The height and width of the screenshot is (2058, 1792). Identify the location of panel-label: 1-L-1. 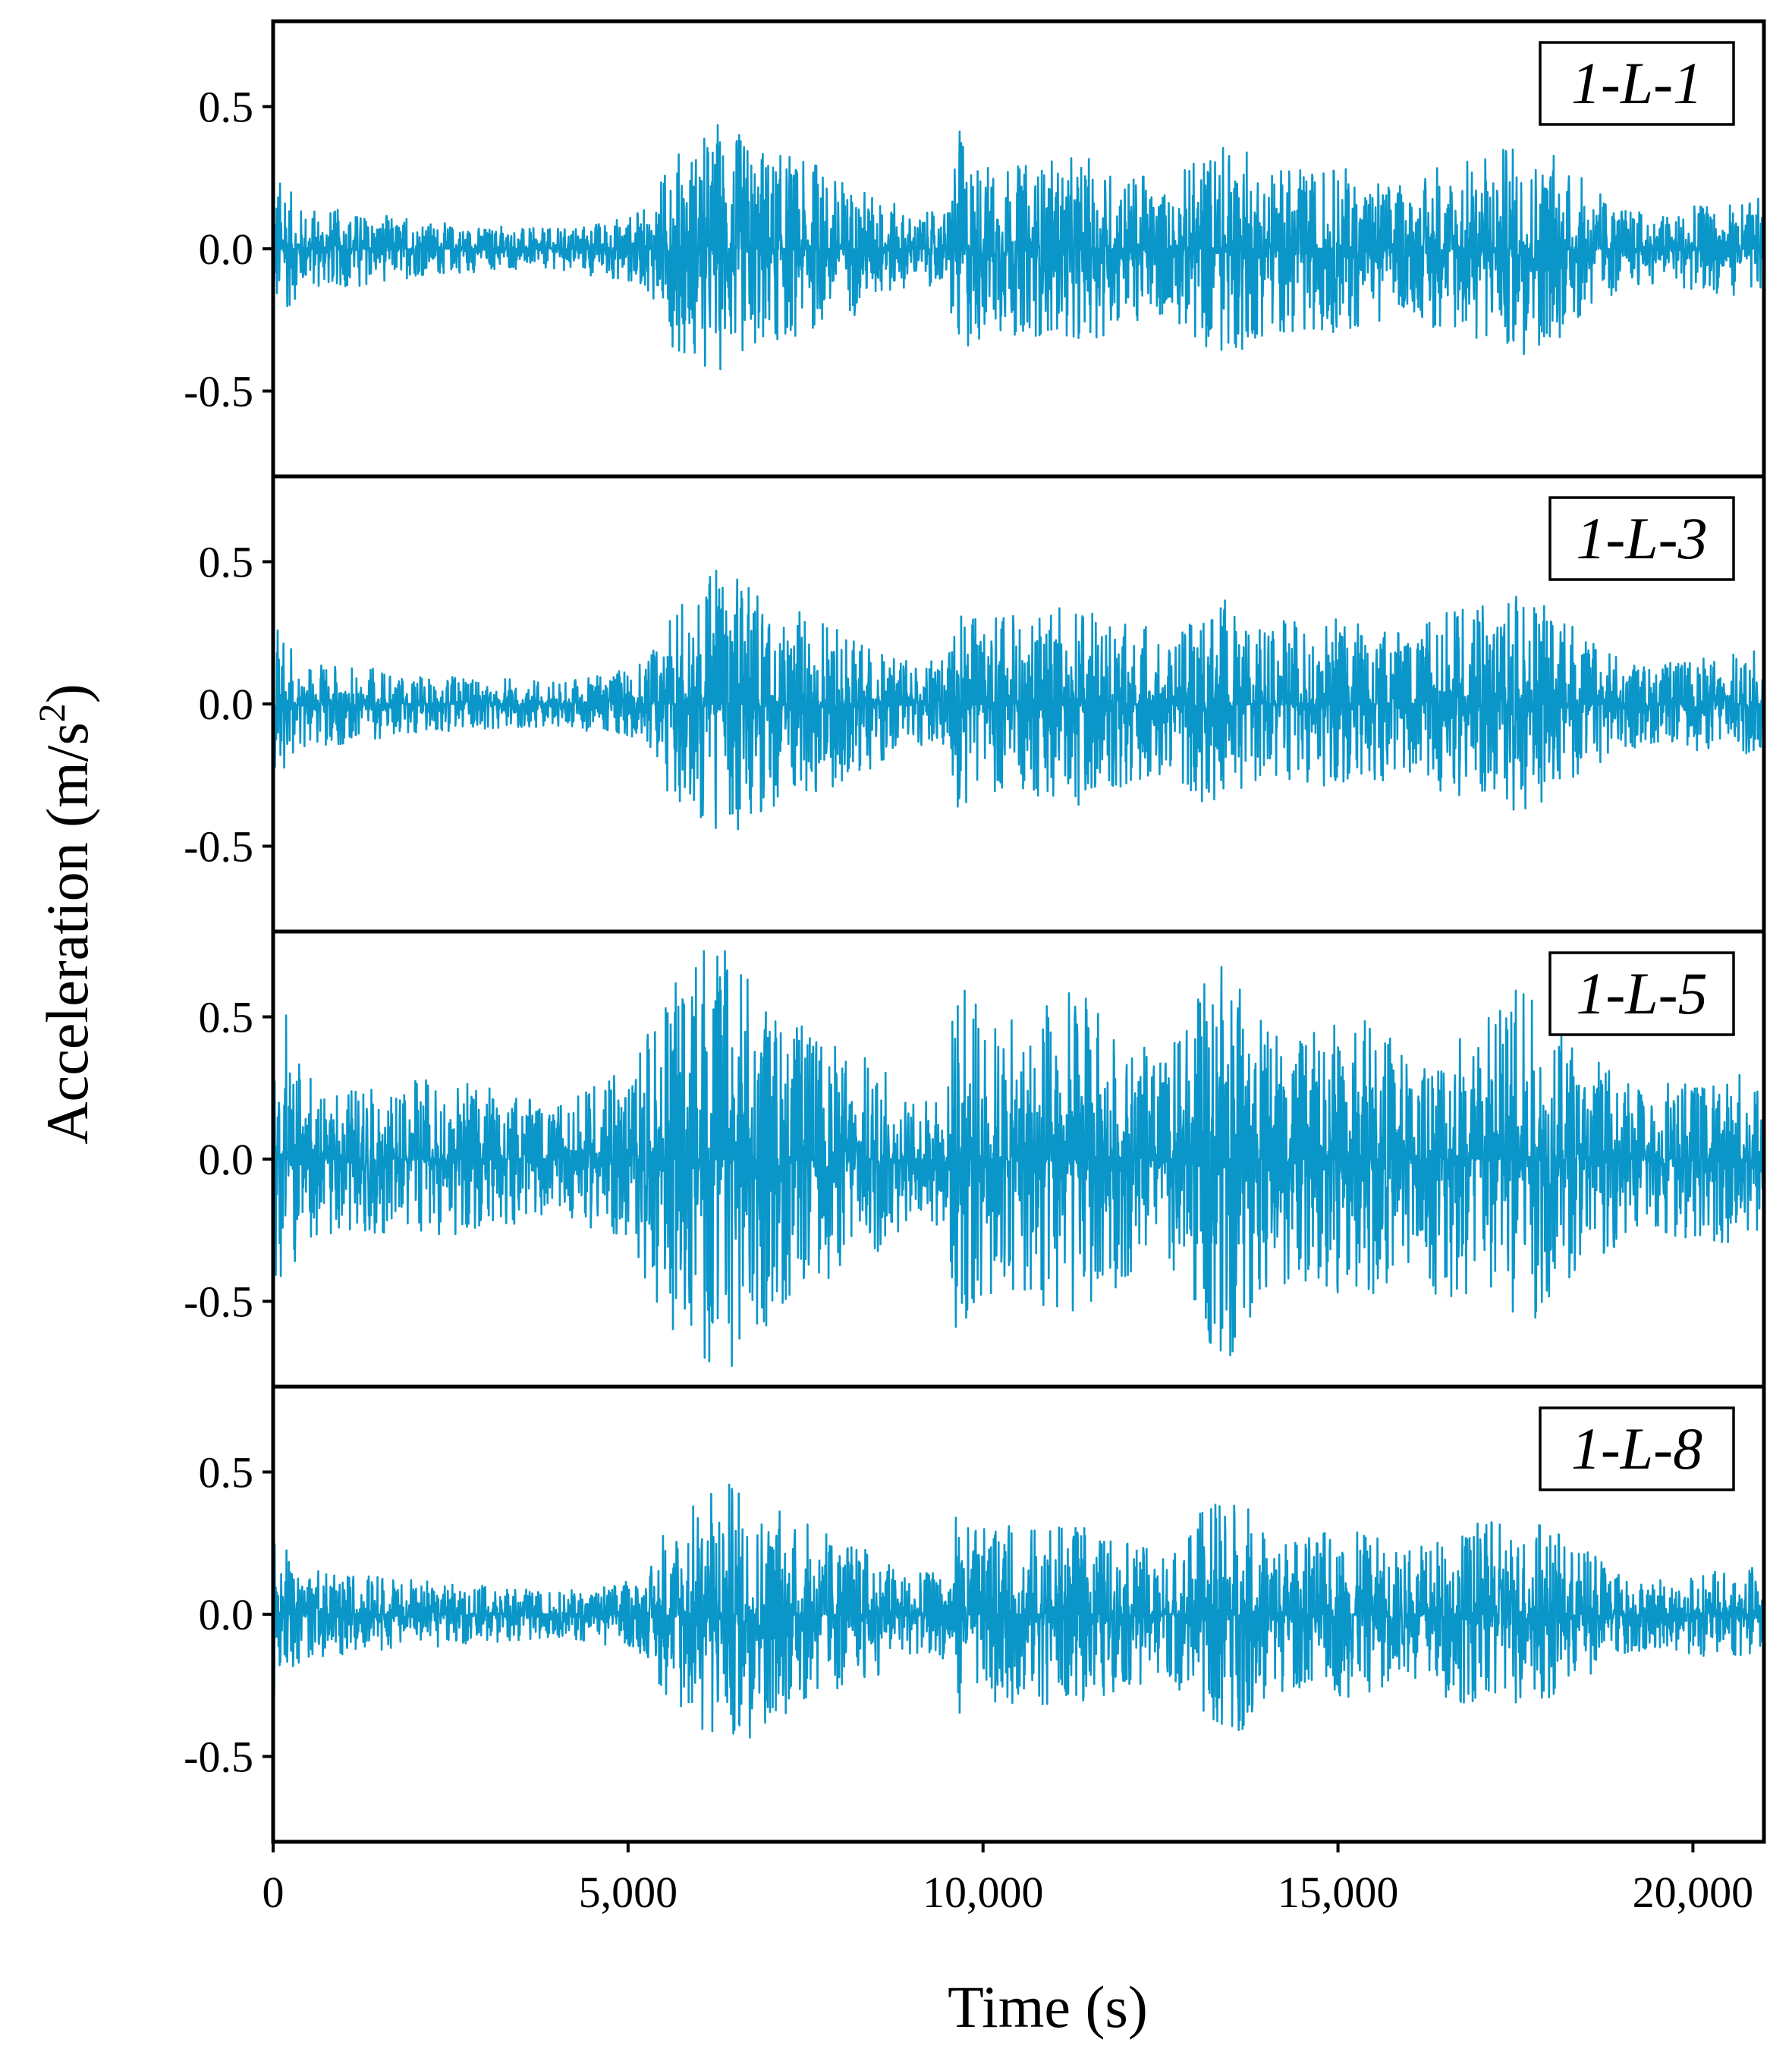
(1636, 83).